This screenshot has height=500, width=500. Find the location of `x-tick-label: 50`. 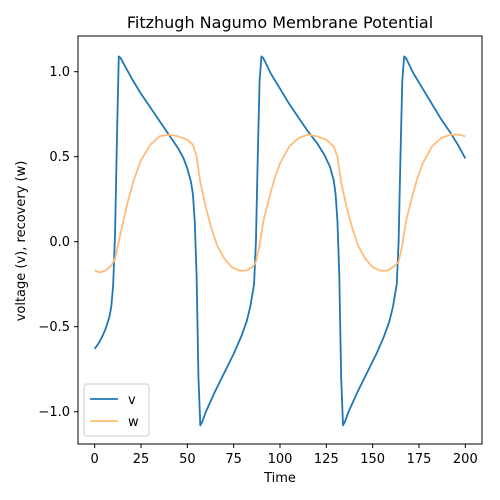

x-tick-label: 50 is located at coordinates (187, 459).